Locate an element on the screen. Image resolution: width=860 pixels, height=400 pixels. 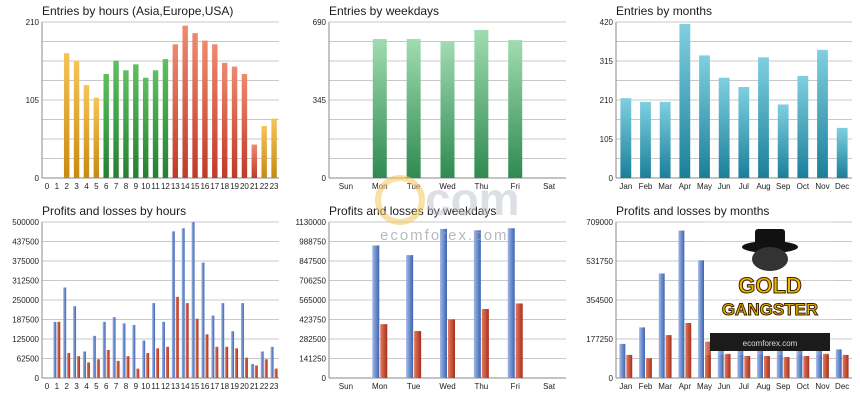
y-tick-label: 354500 is located at coordinates (599, 300).